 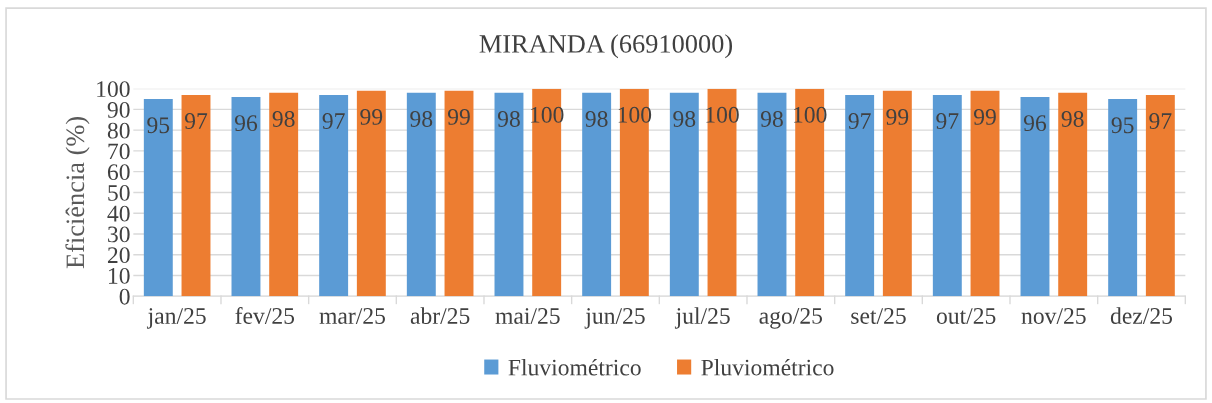 What do you see at coordinates (527, 316) in the screenshot?
I see `x-tick-label: mai/25` at bounding box center [527, 316].